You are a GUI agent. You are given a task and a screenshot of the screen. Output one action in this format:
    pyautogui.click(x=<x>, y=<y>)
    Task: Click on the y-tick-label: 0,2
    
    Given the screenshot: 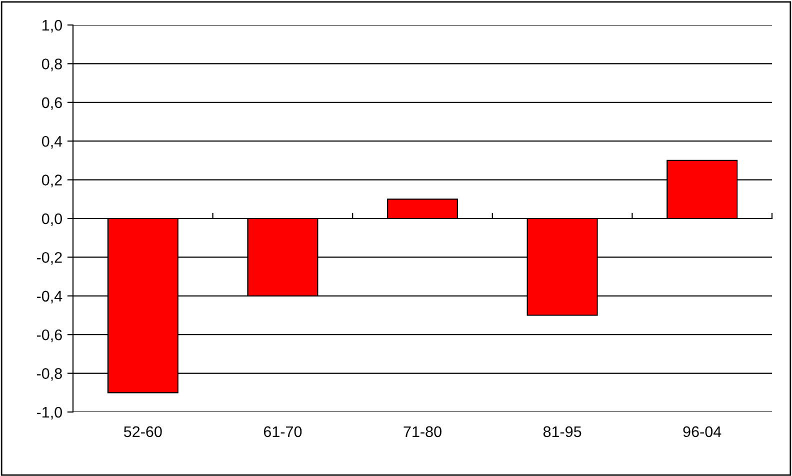 What is the action you would take?
    pyautogui.click(x=52, y=181)
    